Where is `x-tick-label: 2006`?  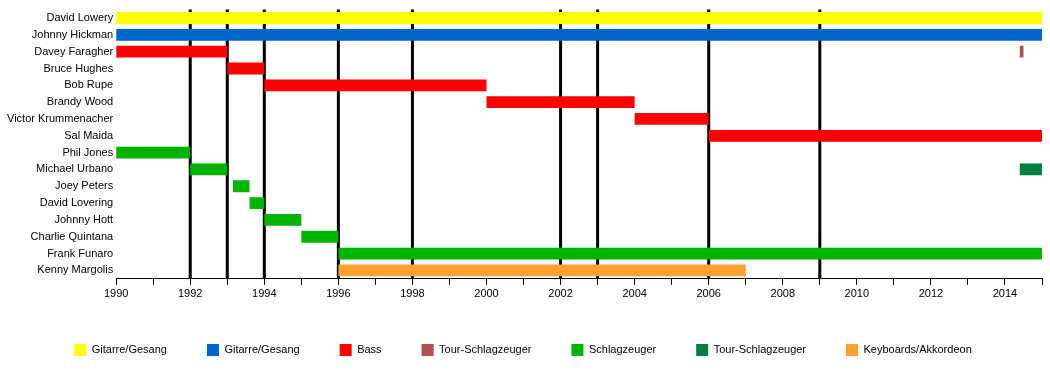 x-tick-label: 2006 is located at coordinates (708, 293).